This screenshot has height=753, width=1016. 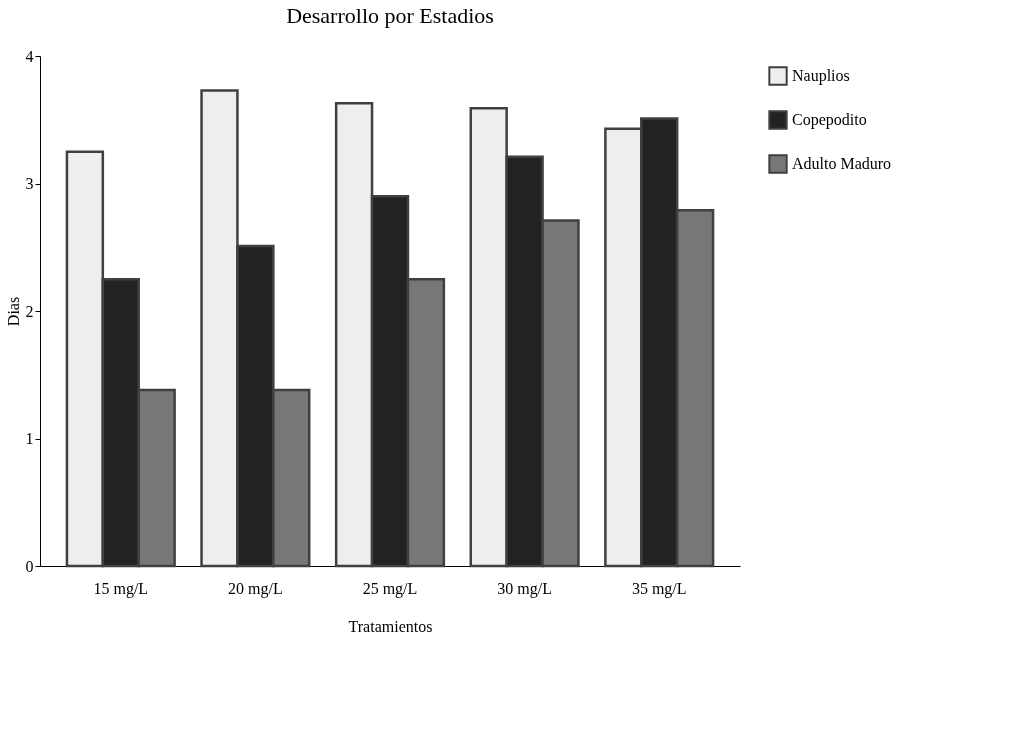 I want to click on x-tick-label: 35 mg/L, so click(x=659, y=588).